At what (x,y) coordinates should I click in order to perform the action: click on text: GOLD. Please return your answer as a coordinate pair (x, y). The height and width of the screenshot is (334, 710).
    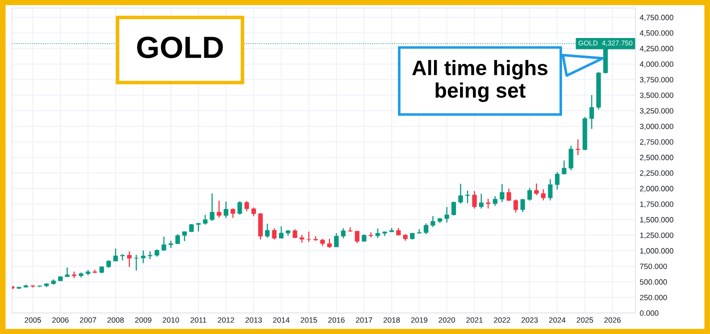
    Looking at the image, I should click on (180, 47).